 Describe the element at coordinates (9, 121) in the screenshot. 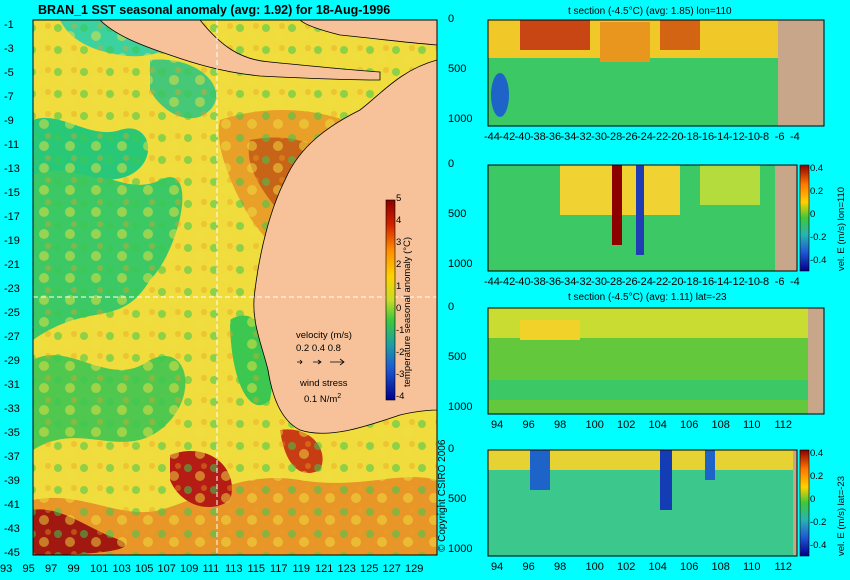

I see `map-y-tick: -9` at that location.